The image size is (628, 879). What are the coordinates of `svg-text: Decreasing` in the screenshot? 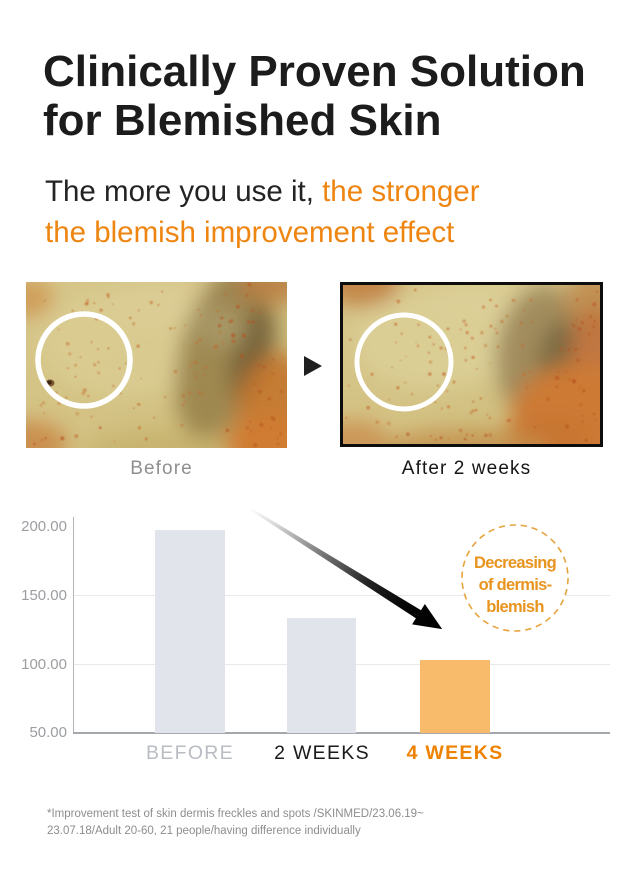 It's located at (515, 563).